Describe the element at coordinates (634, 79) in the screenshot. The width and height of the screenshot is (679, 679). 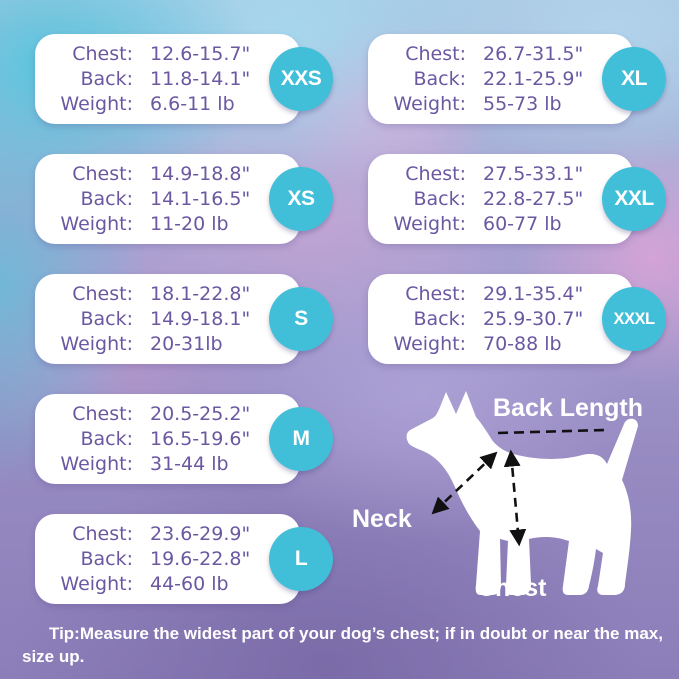
I see `size-badge-xl: XL` at that location.